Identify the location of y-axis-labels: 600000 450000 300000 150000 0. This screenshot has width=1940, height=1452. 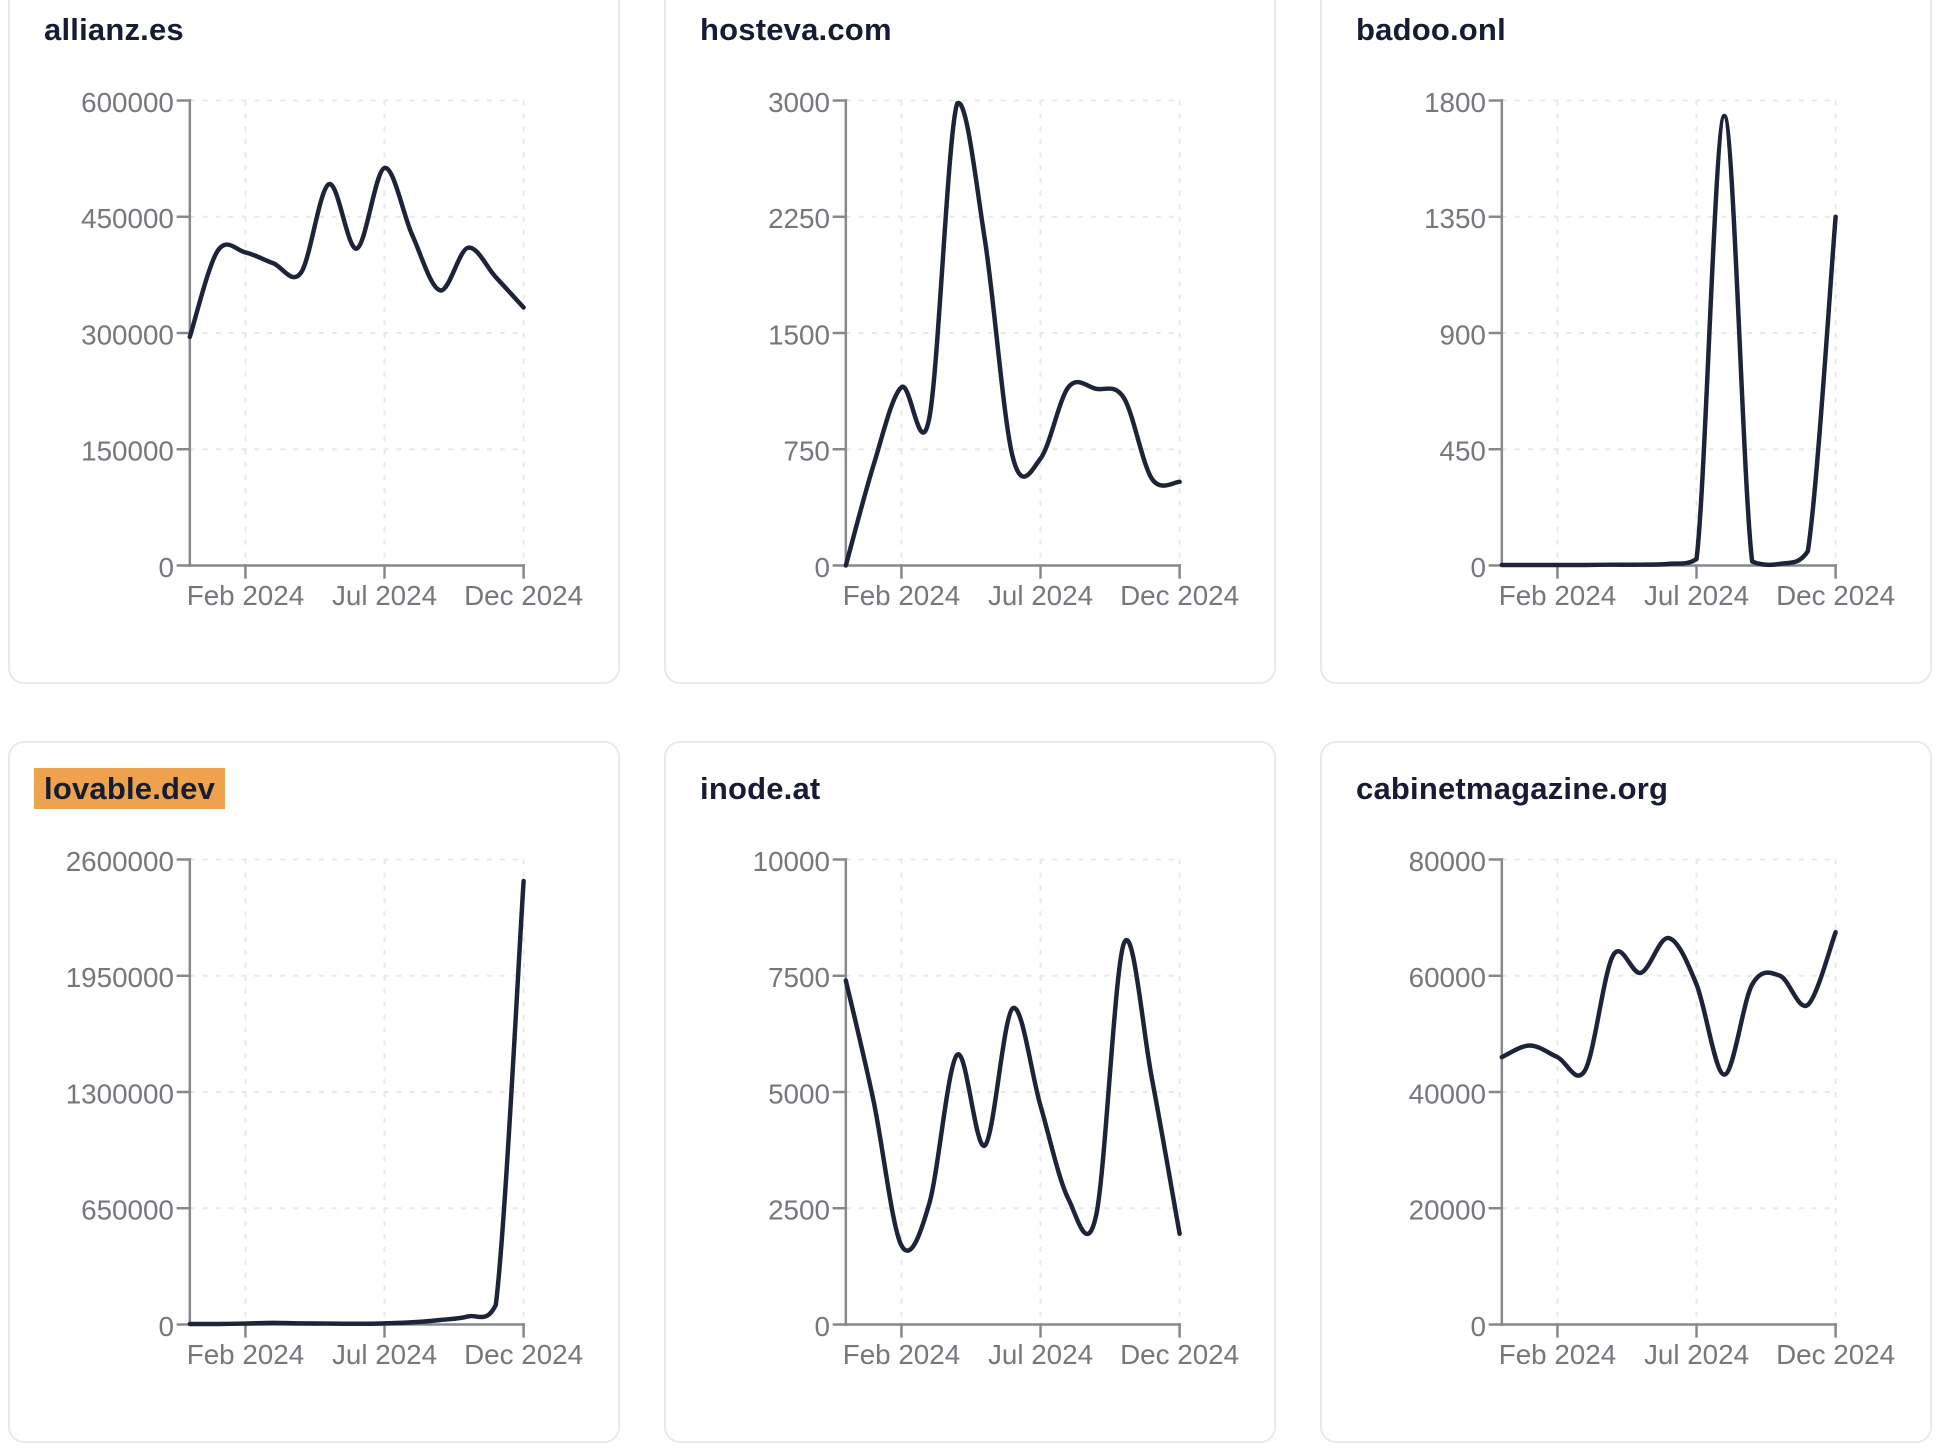
(127, 335).